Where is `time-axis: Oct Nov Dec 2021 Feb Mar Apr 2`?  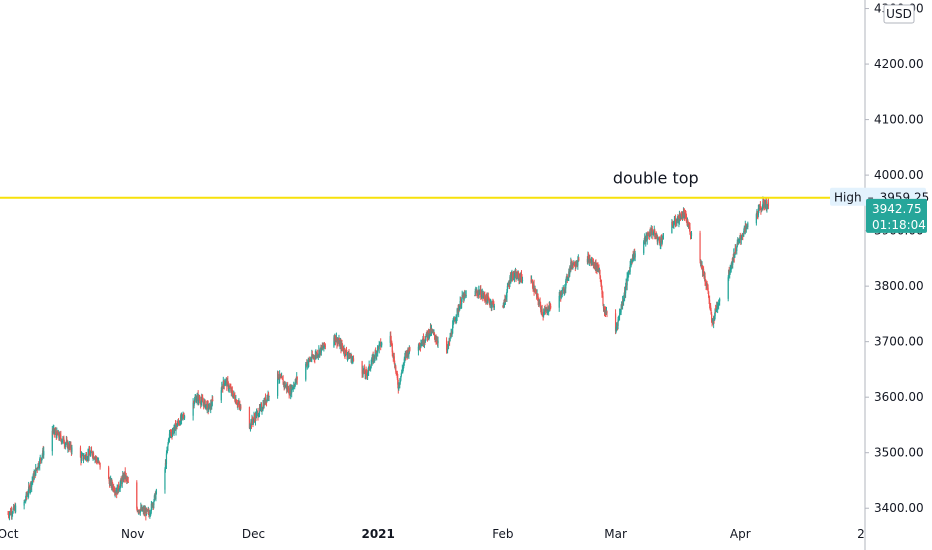 time-axis: Oct Nov Dec 2021 Feb Mar Apr 2 is located at coordinates (432, 534).